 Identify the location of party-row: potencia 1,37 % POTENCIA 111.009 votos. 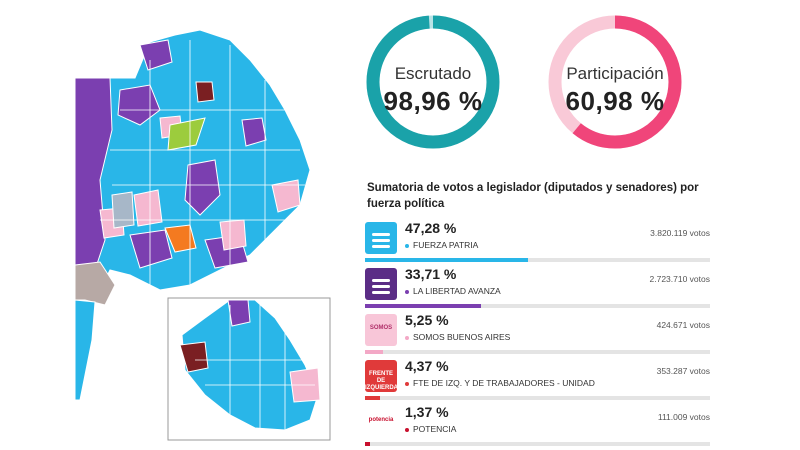
(537, 424).